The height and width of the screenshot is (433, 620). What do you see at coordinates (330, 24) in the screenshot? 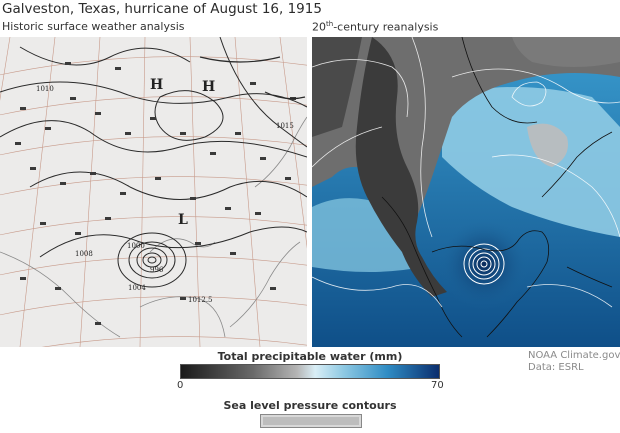
I see `subtitle-superscript: th` at bounding box center [330, 24].